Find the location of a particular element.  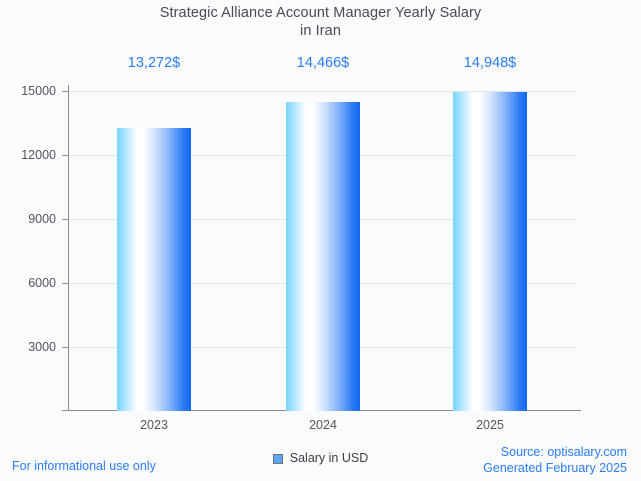

y-tick-label: 15000 is located at coordinates (38, 91).